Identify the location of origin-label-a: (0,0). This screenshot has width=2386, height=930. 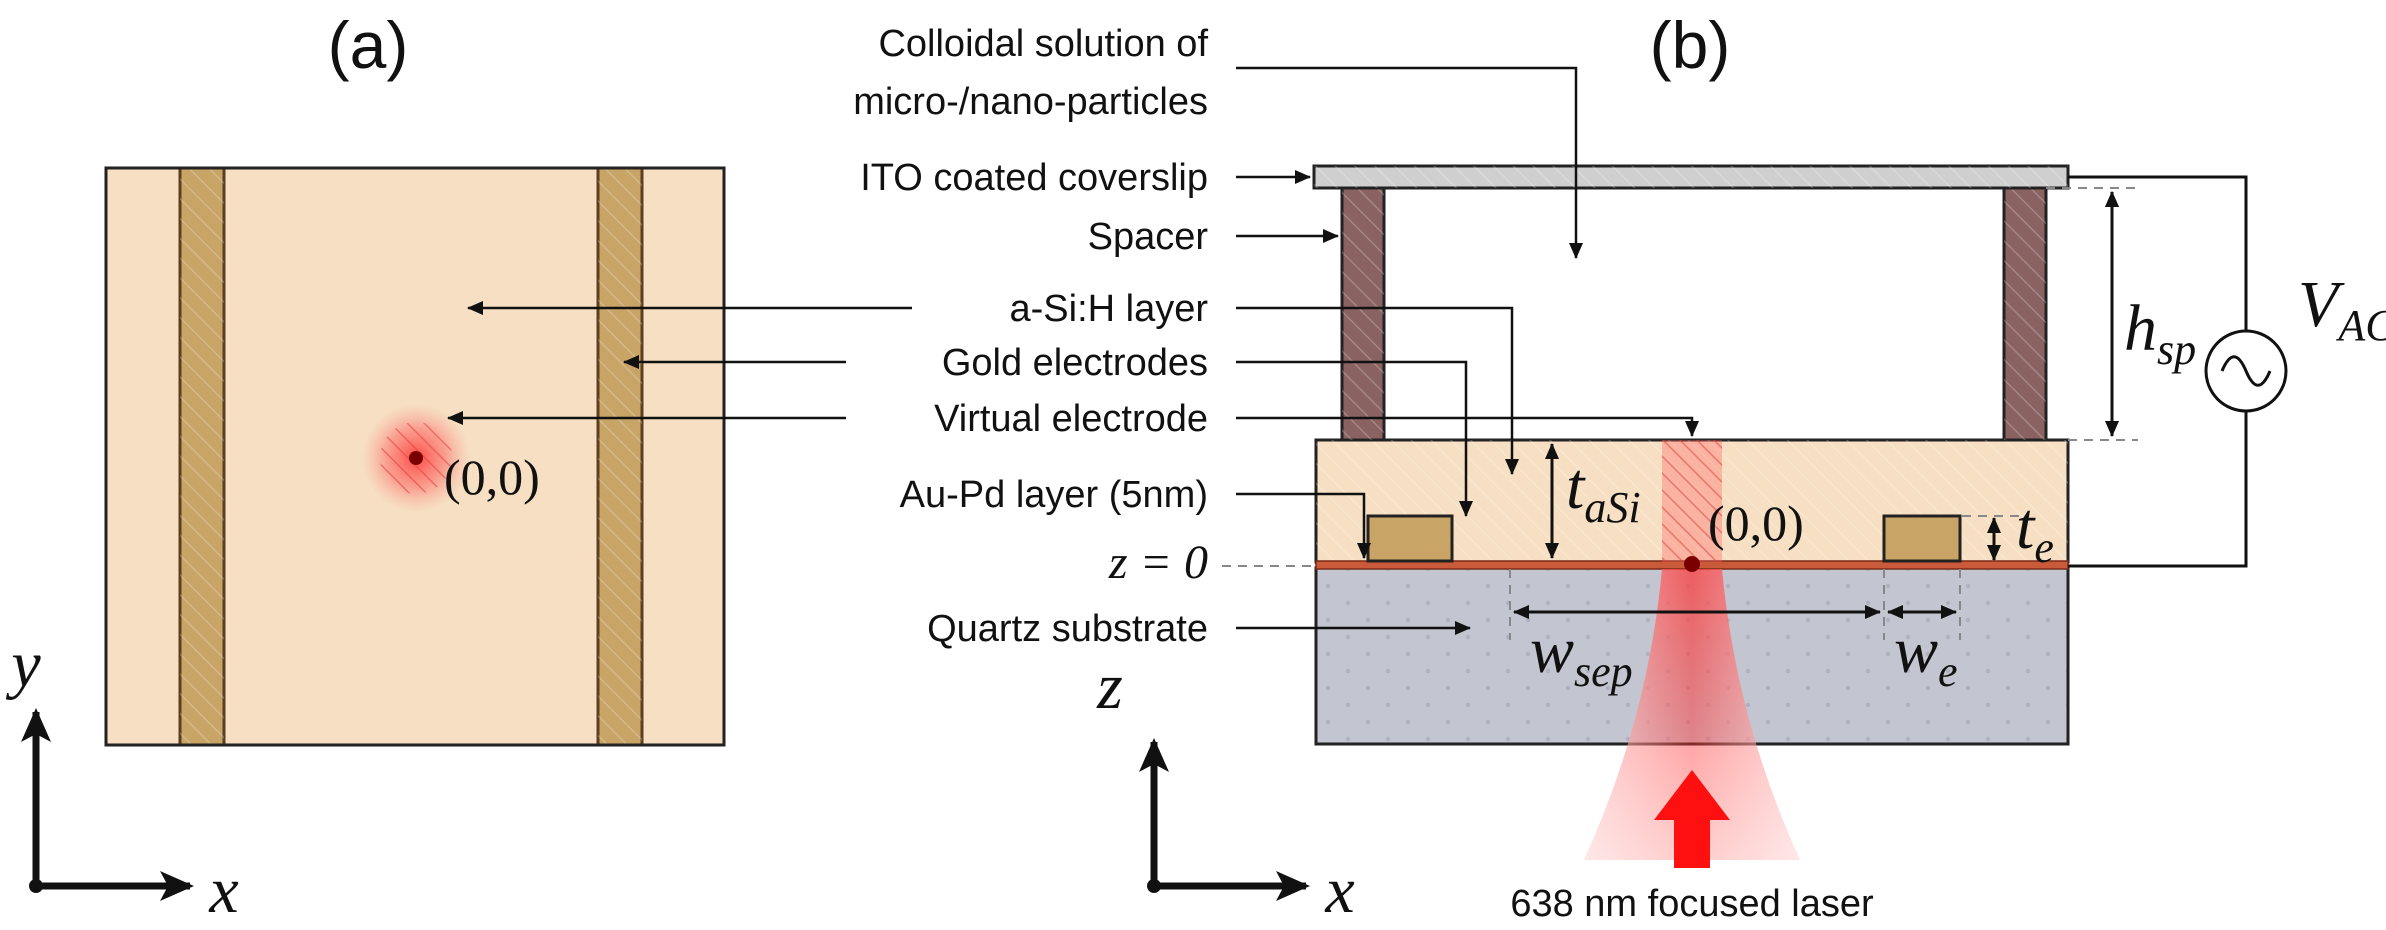
(492, 477).